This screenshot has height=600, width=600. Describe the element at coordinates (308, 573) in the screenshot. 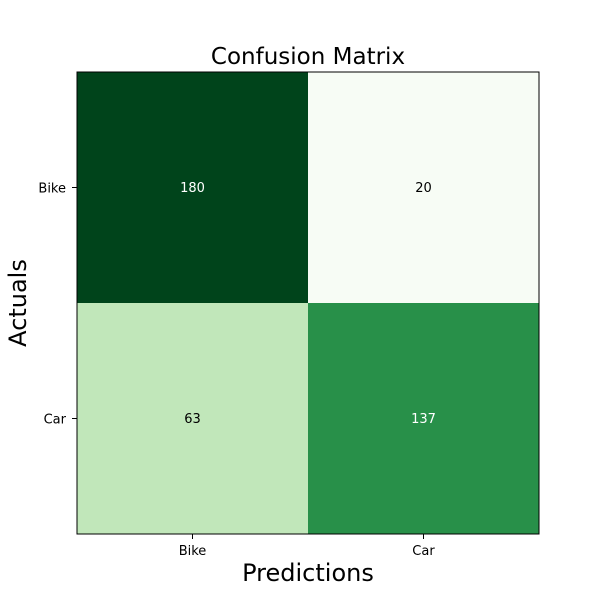

I see `x-axis-label: Predictions` at that location.